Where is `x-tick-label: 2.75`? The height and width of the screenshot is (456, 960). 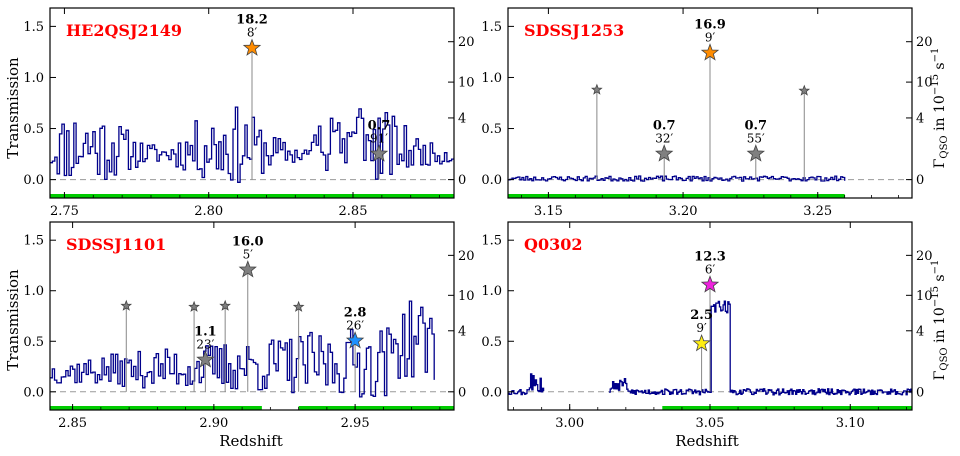
x-tick-label: 2.75 is located at coordinates (64, 211).